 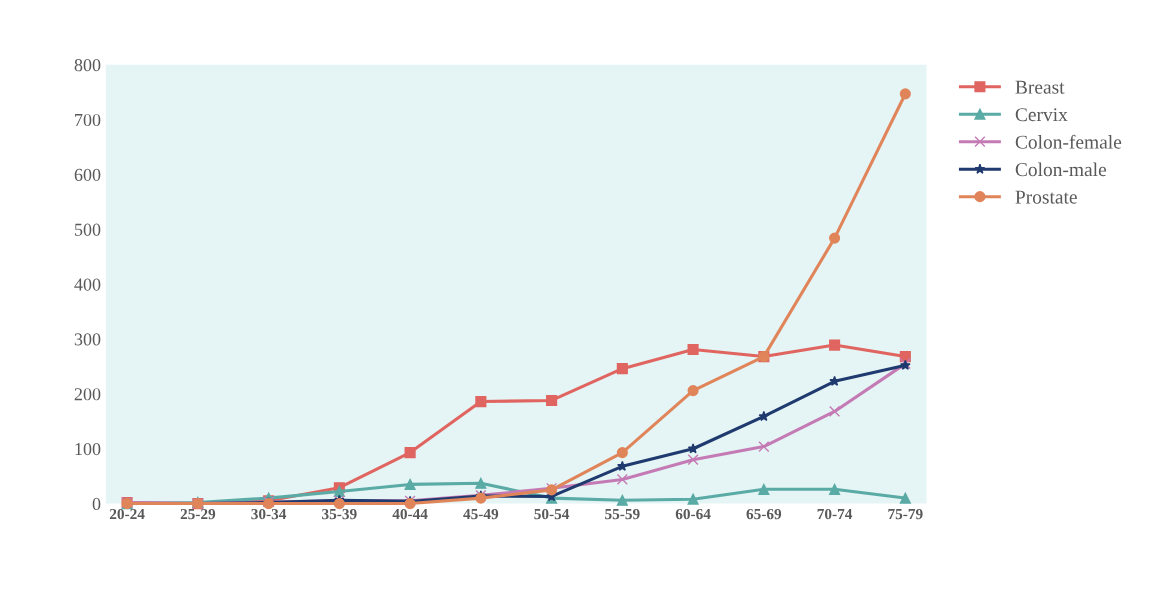 I want to click on y-tick-label: 500, so click(x=88, y=229).